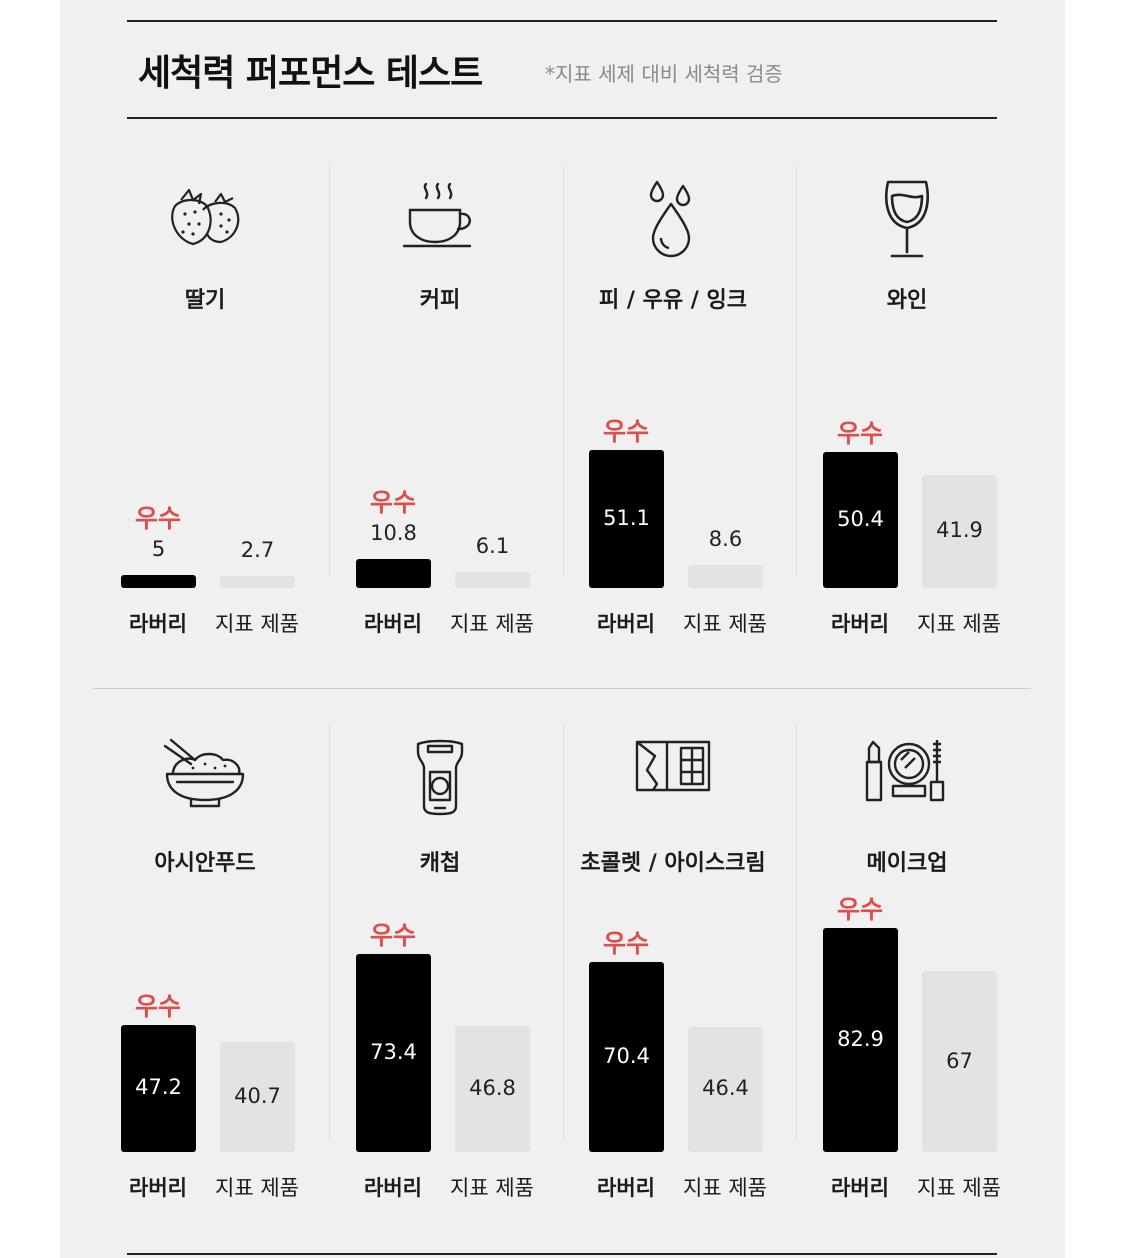  Describe the element at coordinates (205, 300) in the screenshot. I see `category-label: 딸기` at that location.